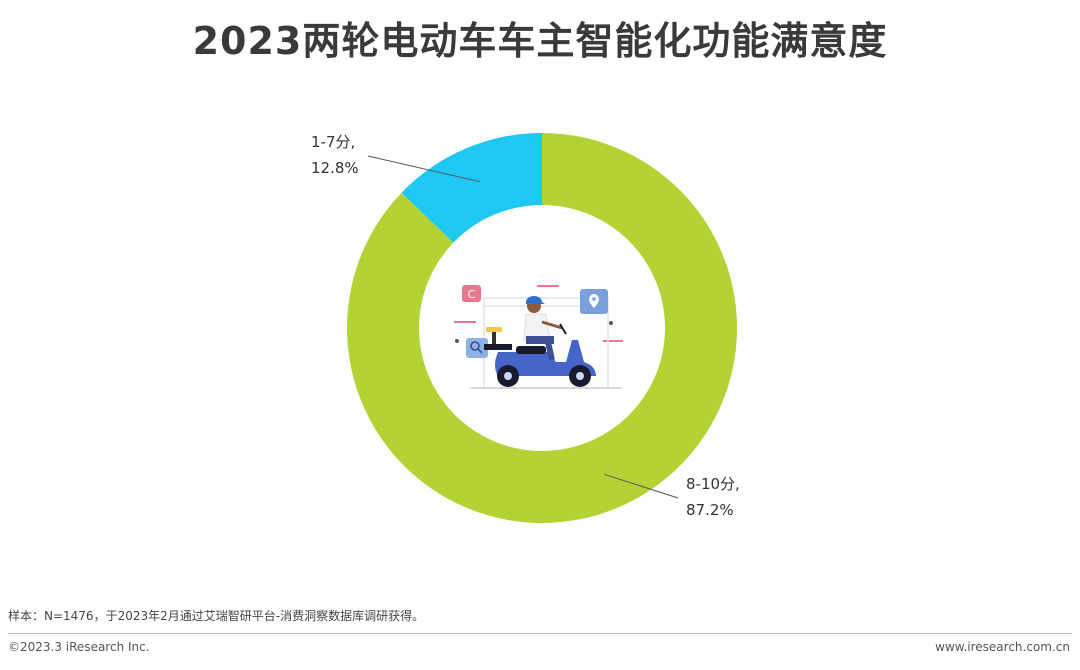 The image size is (1080, 670). What do you see at coordinates (333, 142) in the screenshot?
I see `slice-label-1: 1-7分,` at bounding box center [333, 142].